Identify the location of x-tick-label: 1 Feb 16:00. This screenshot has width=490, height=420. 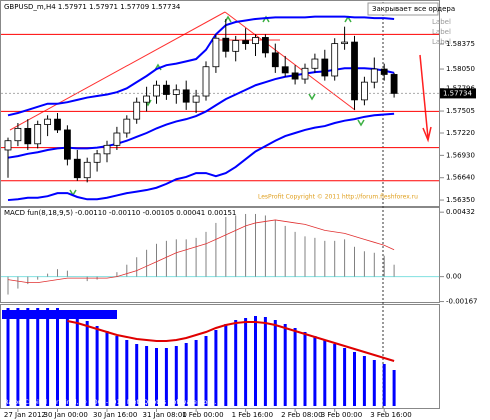
(252, 415).